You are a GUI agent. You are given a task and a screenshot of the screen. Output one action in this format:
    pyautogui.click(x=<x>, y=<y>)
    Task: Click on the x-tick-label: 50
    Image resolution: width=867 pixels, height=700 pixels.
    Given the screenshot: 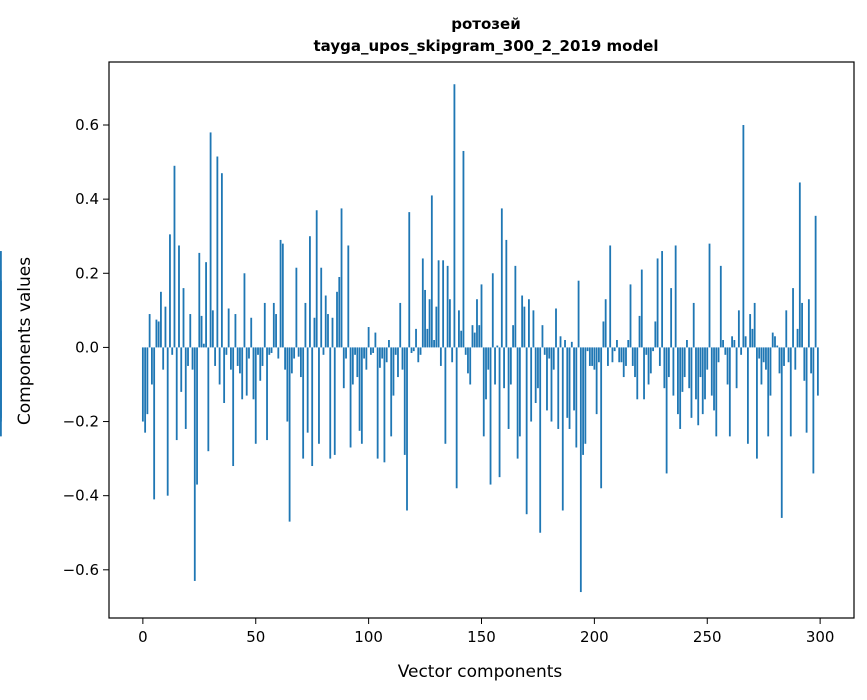 What is the action you would take?
    pyautogui.click(x=255, y=637)
    